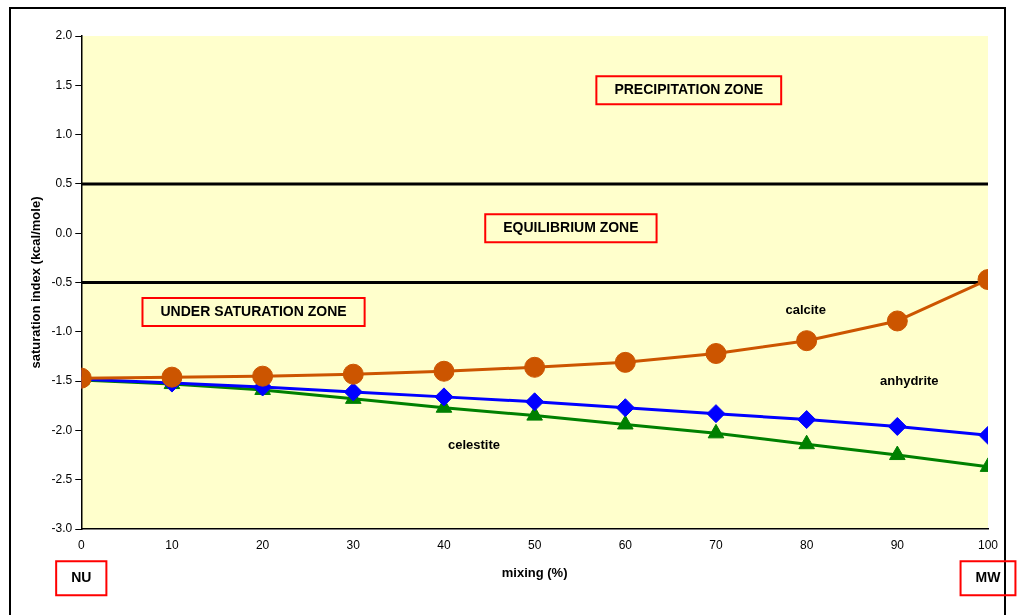 This screenshot has width=1019, height=615. What do you see at coordinates (64, 35) in the screenshot?
I see `y-tick-label: 2.0` at bounding box center [64, 35].